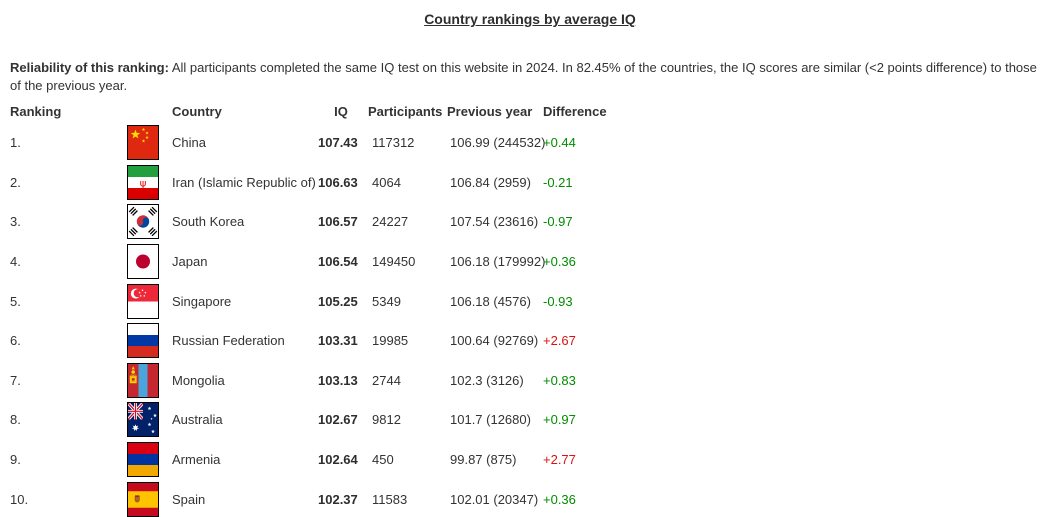 The height and width of the screenshot is (517, 1060). I want to click on country-flag-cell: ψ, so click(149, 182).